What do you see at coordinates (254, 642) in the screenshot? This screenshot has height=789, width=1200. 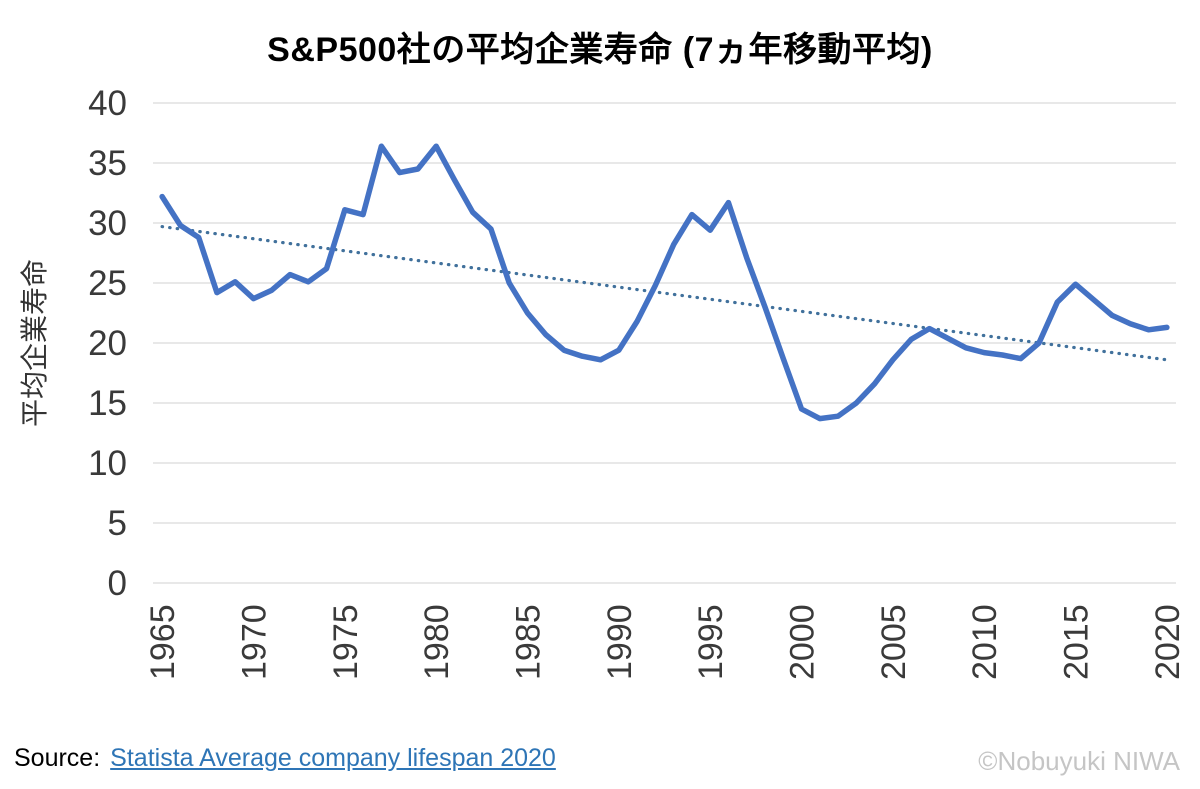 I see `x-tick-label: 1970` at bounding box center [254, 642].